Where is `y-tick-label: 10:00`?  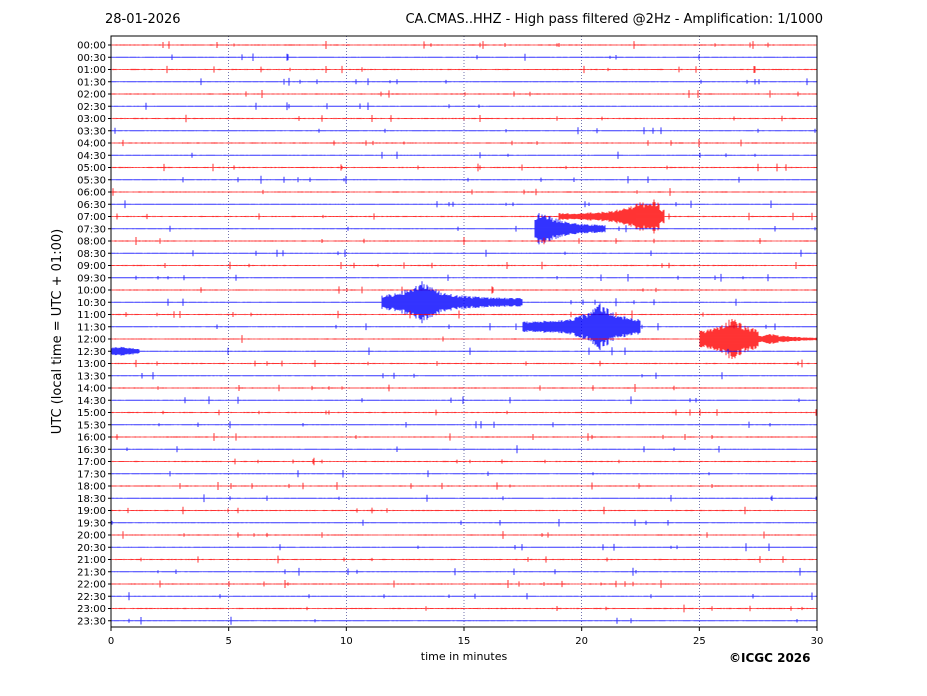 y-tick-label: 10:00 is located at coordinates (91, 291).